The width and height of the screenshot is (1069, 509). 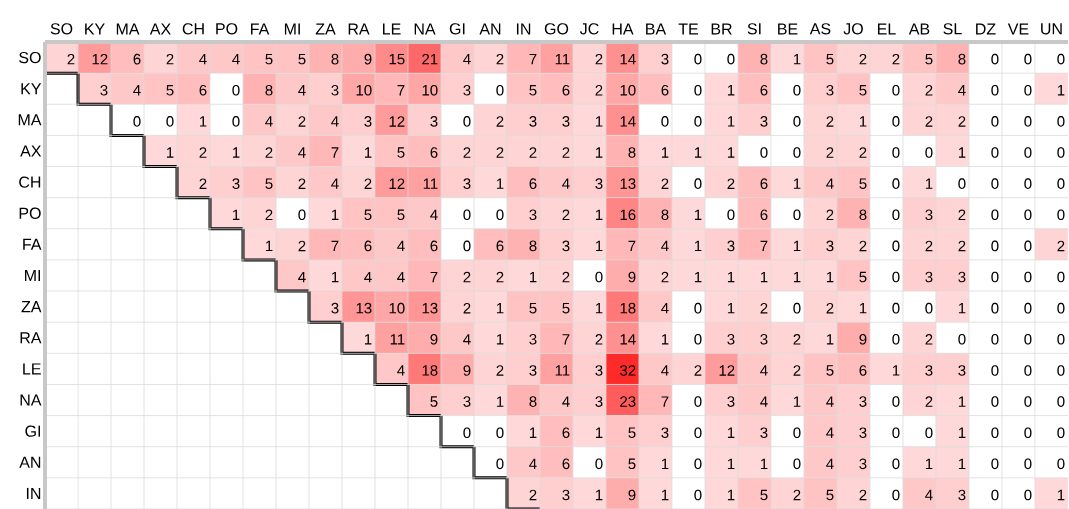 I want to click on x-tick-label: EL, so click(x=887, y=29).